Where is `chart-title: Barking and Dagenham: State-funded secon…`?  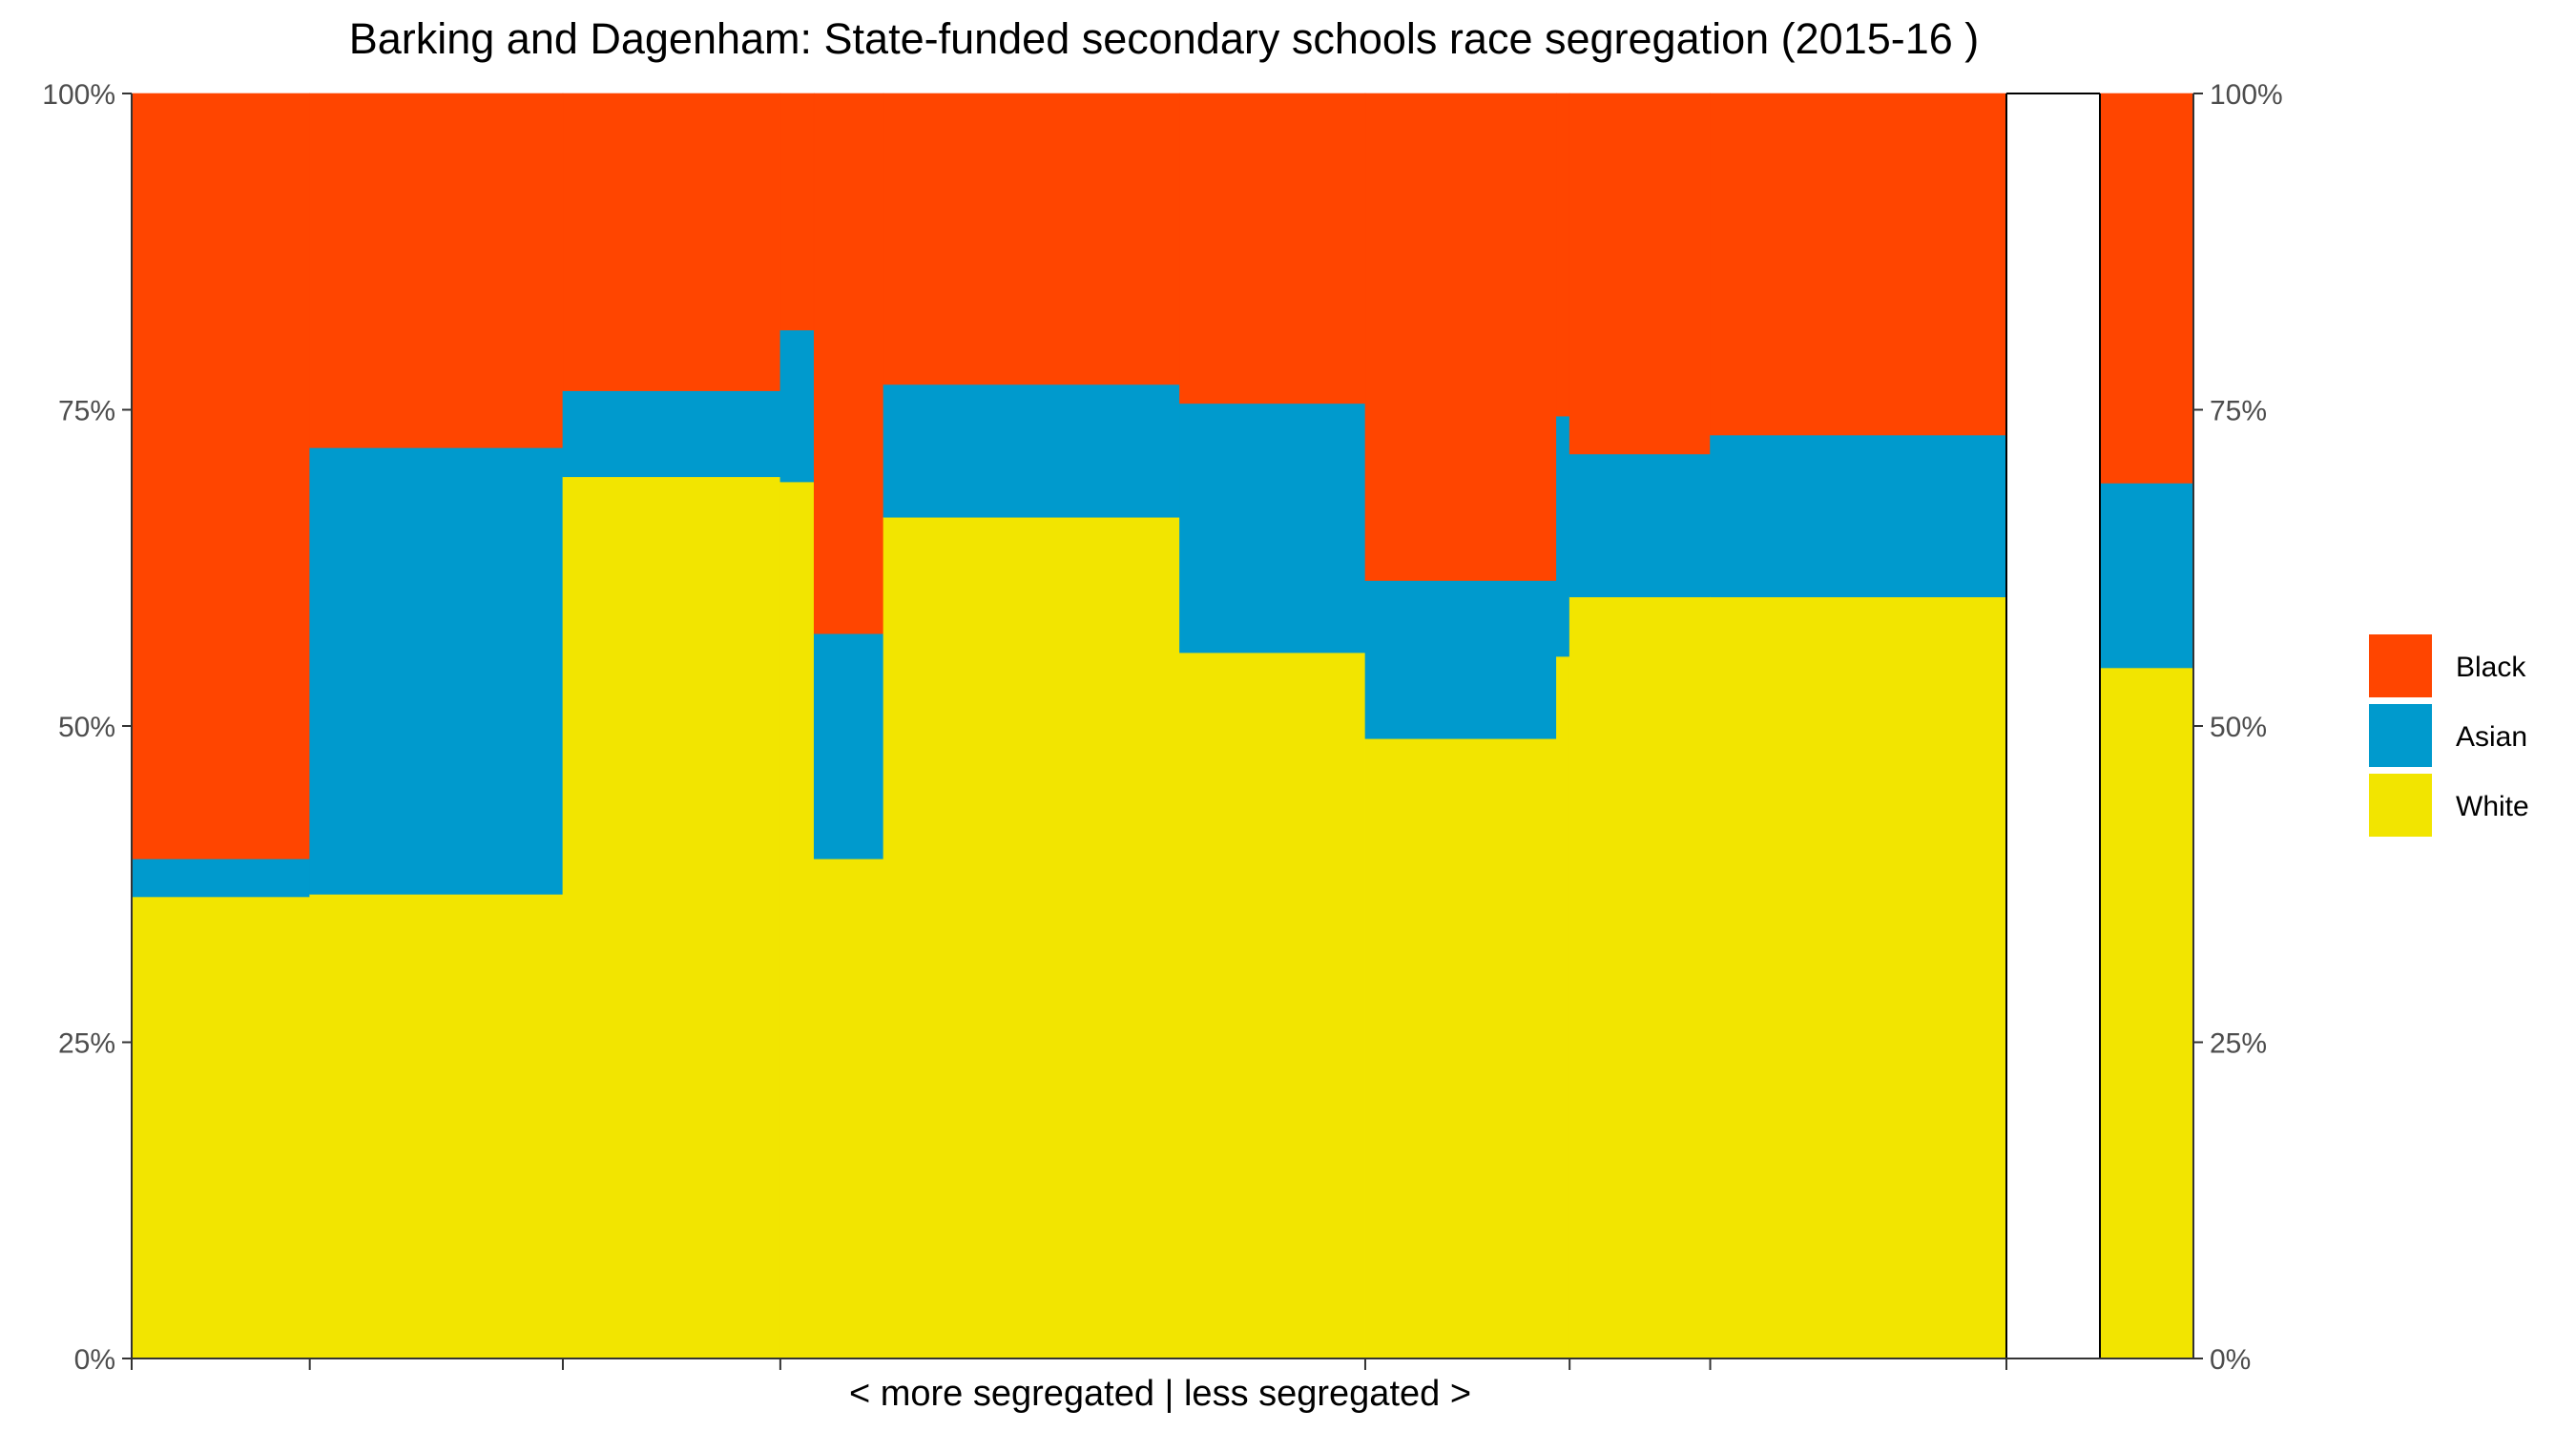 chart-title: Barking and Dagenham: State-funded secon… is located at coordinates (1164, 38).